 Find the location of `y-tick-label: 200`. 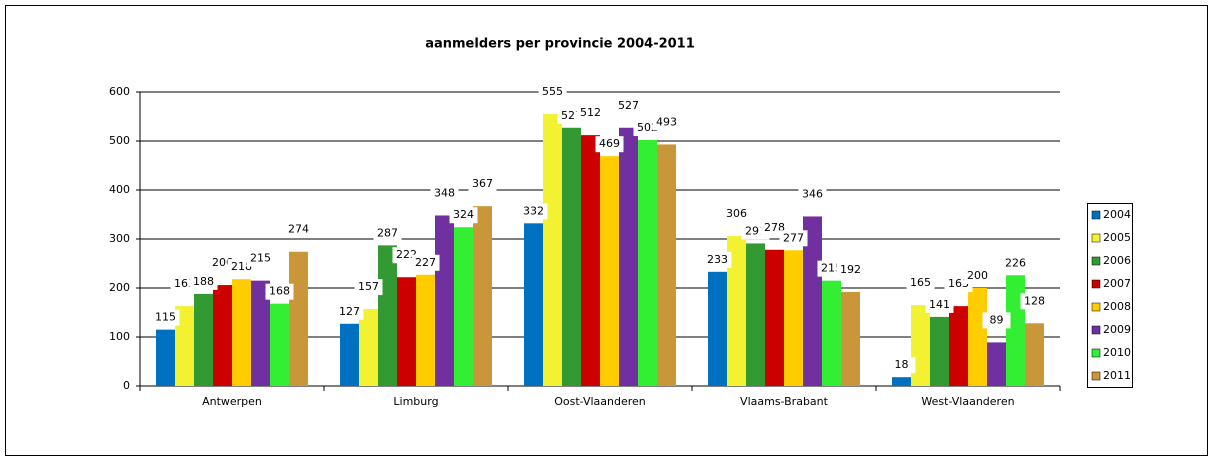

y-tick-label: 200 is located at coordinates (119, 287).